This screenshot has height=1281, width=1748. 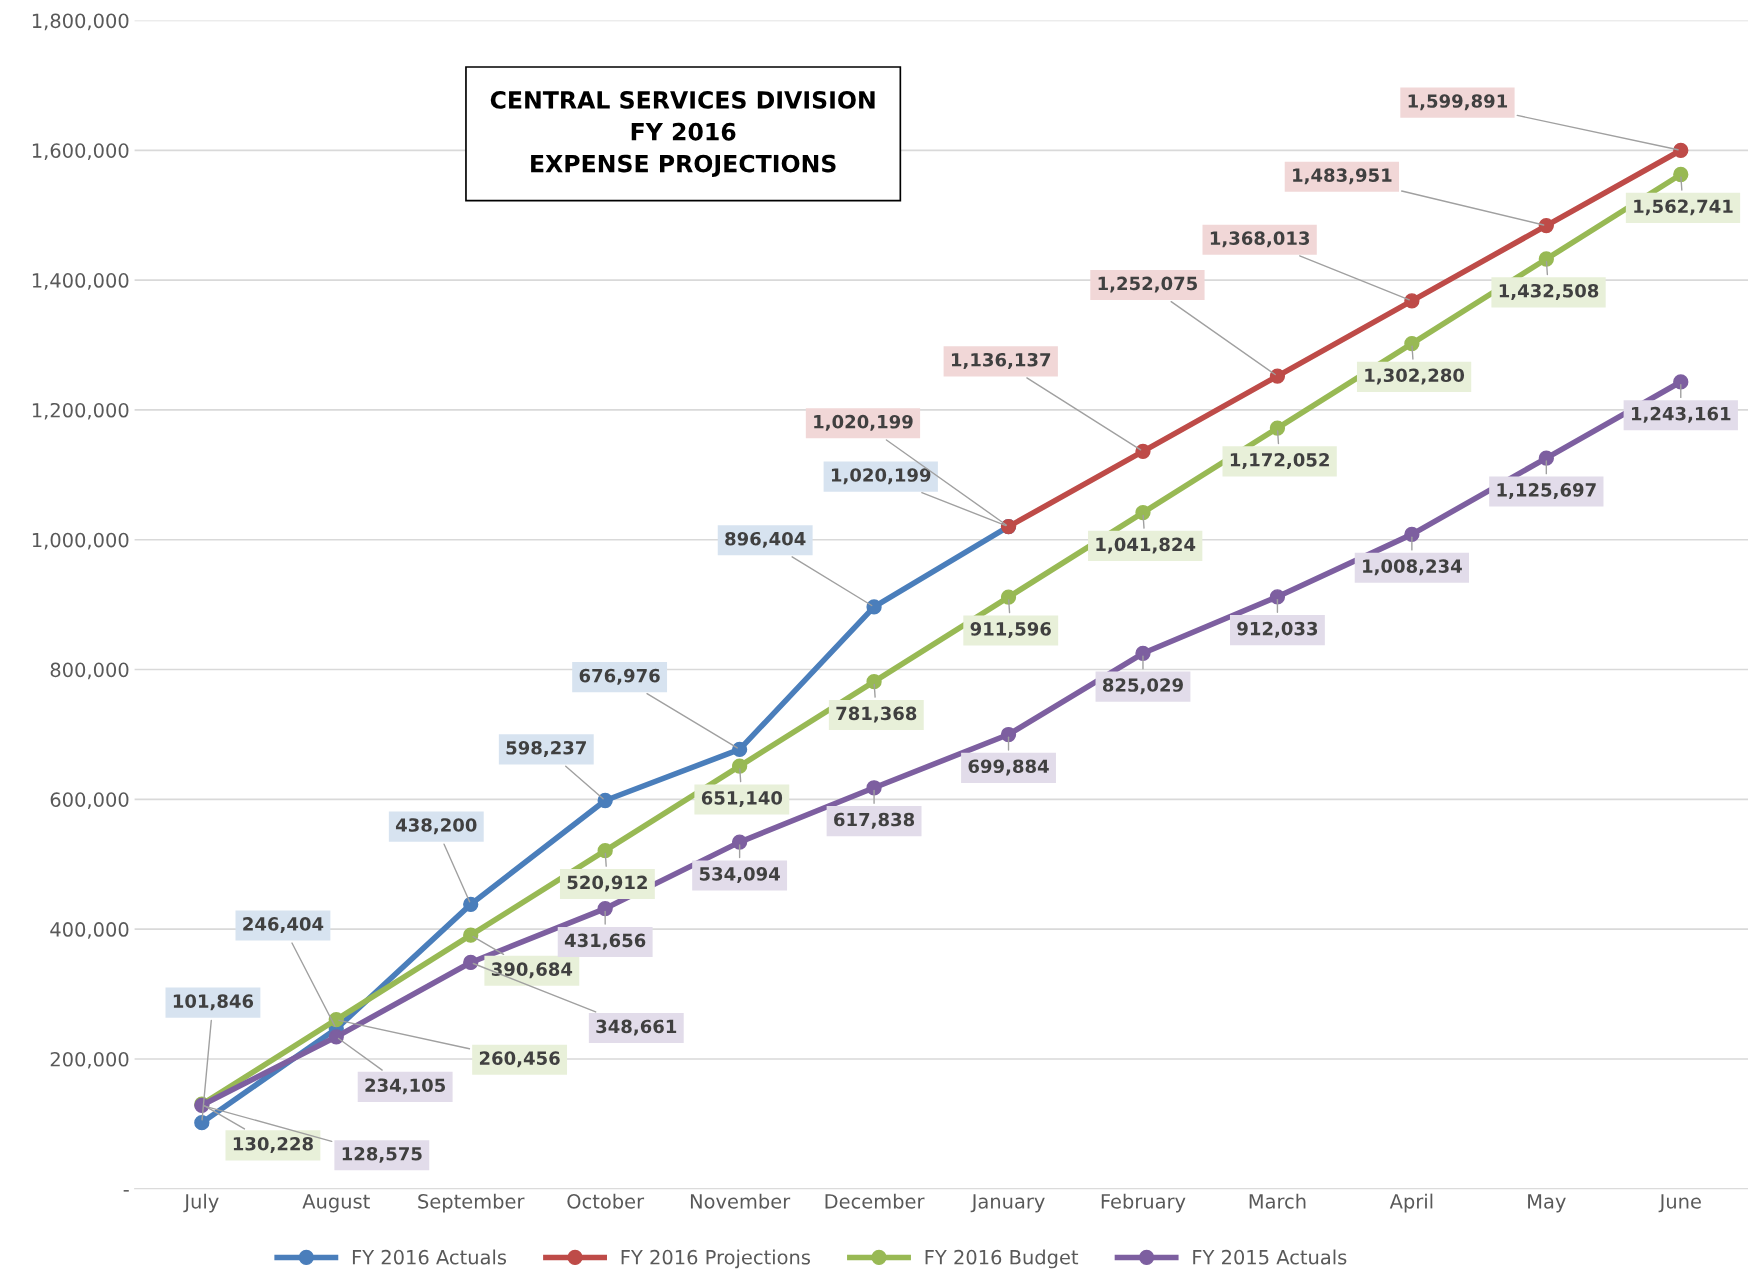 What do you see at coordinates (1342, 176) in the screenshot?
I see `data-label: 1,483,951` at bounding box center [1342, 176].